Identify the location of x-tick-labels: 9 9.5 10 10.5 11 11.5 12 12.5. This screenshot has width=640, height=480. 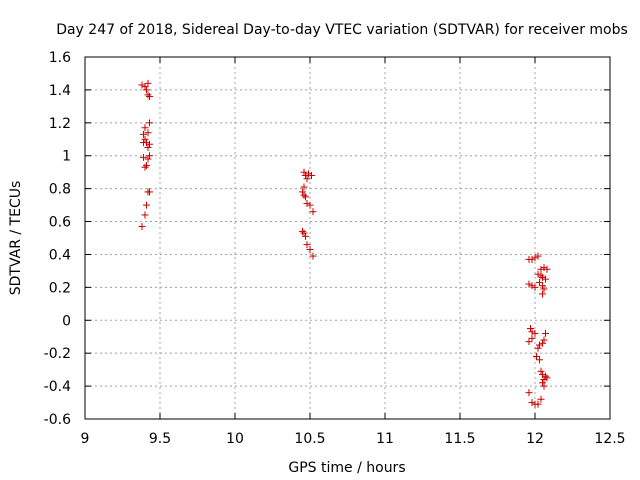
(353, 439).